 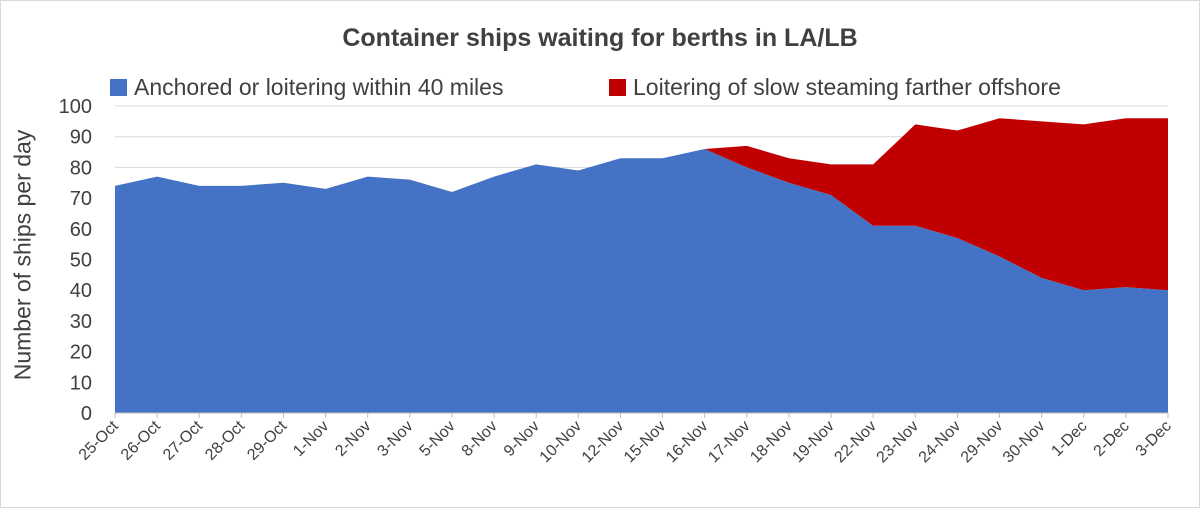 What do you see at coordinates (1024, 442) in the screenshot?
I see `x-tick-label: 30-Nov` at bounding box center [1024, 442].